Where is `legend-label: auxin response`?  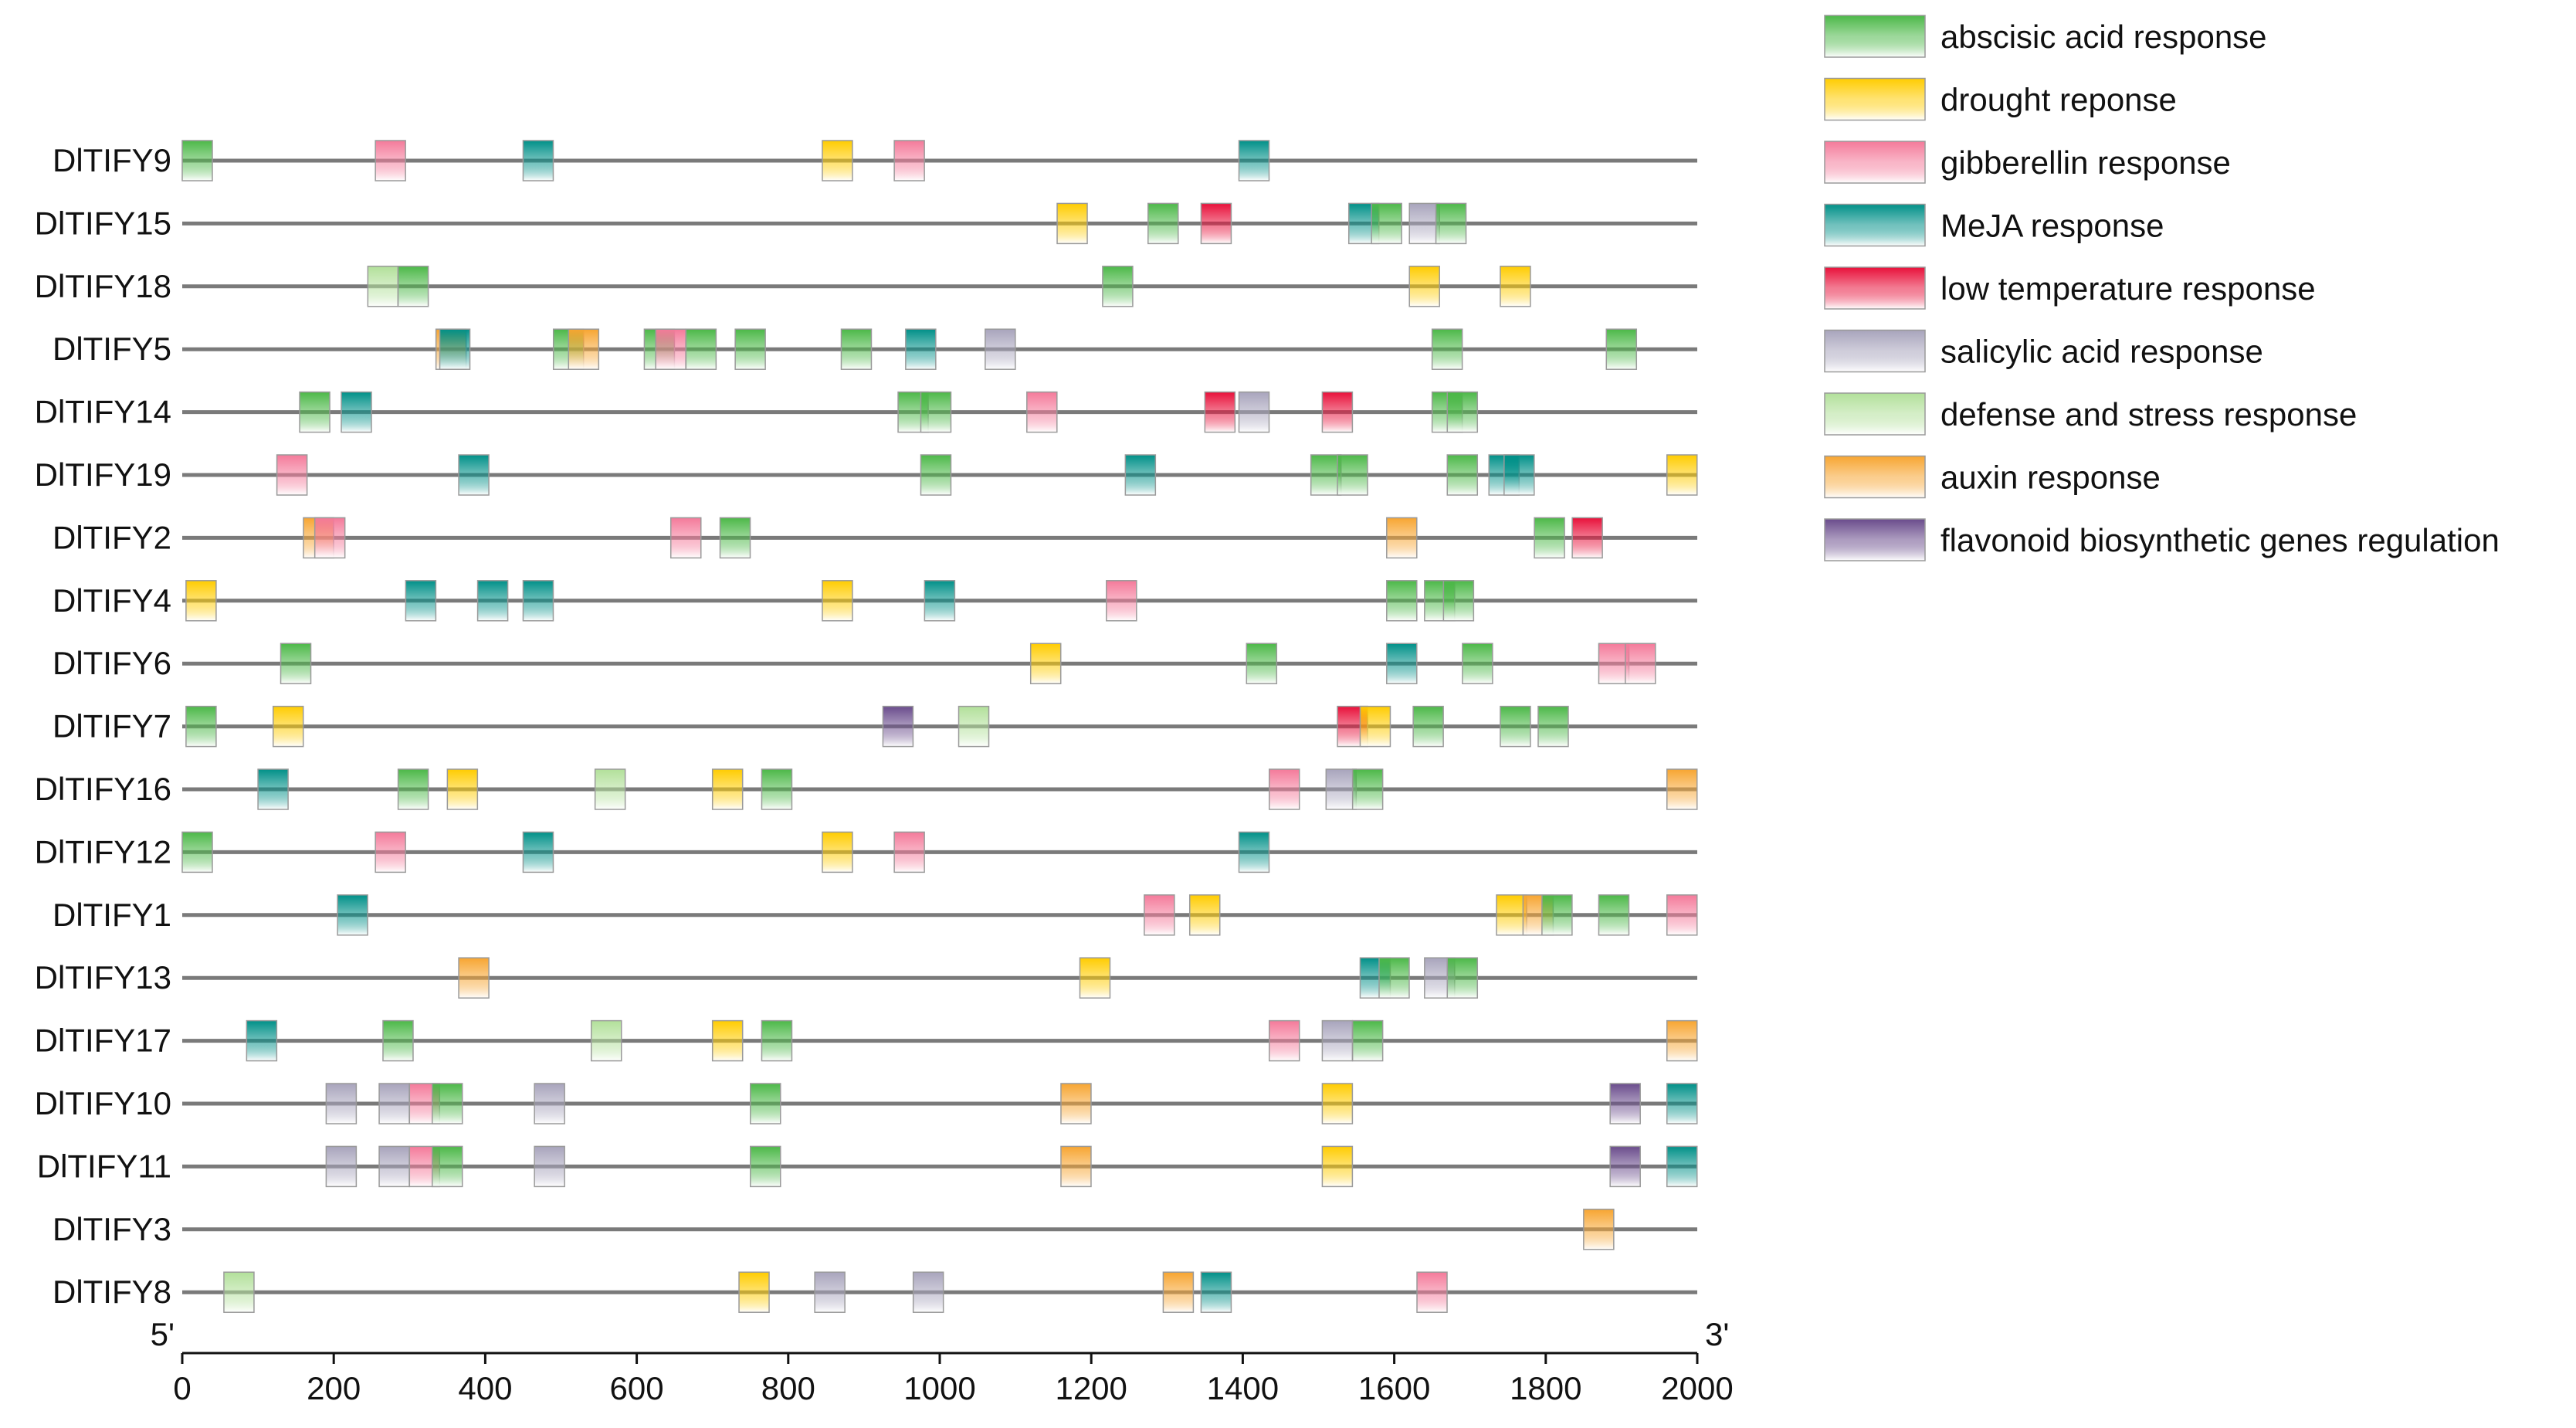
legend-label: auxin response is located at coordinates (2050, 478).